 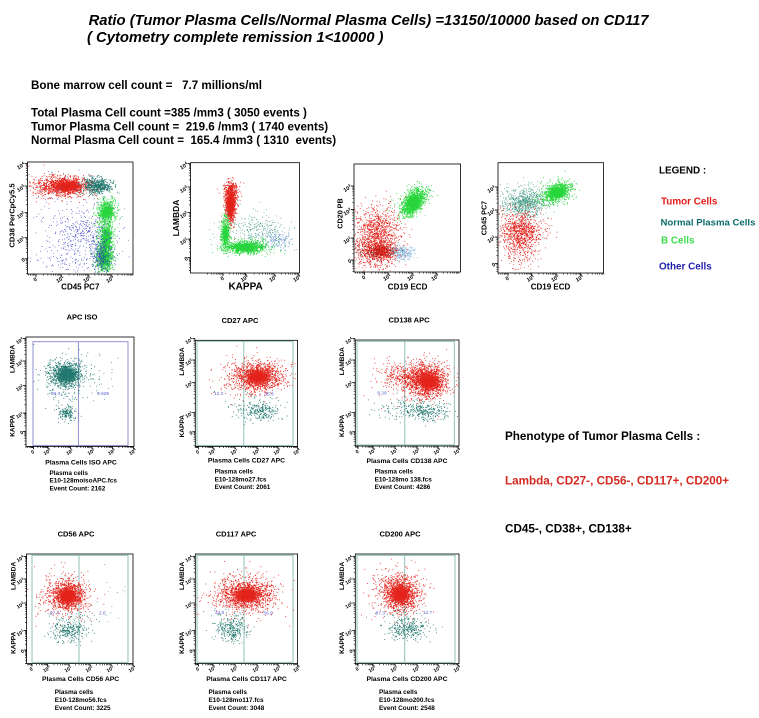 I want to click on svg-text: 99.4, so click(x=56, y=394).